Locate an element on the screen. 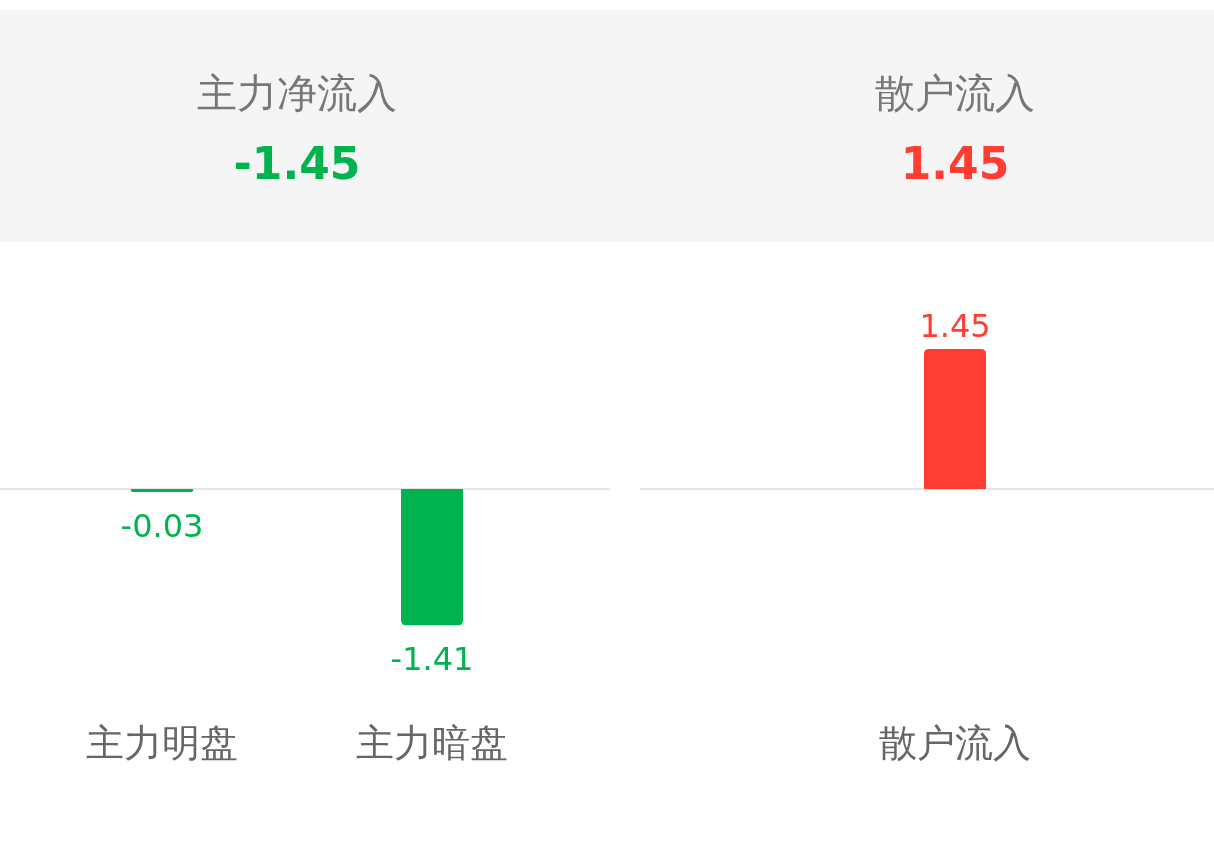 This screenshot has width=1214, height=848. chart-subtitle: -1.45 is located at coordinates (297, 163).